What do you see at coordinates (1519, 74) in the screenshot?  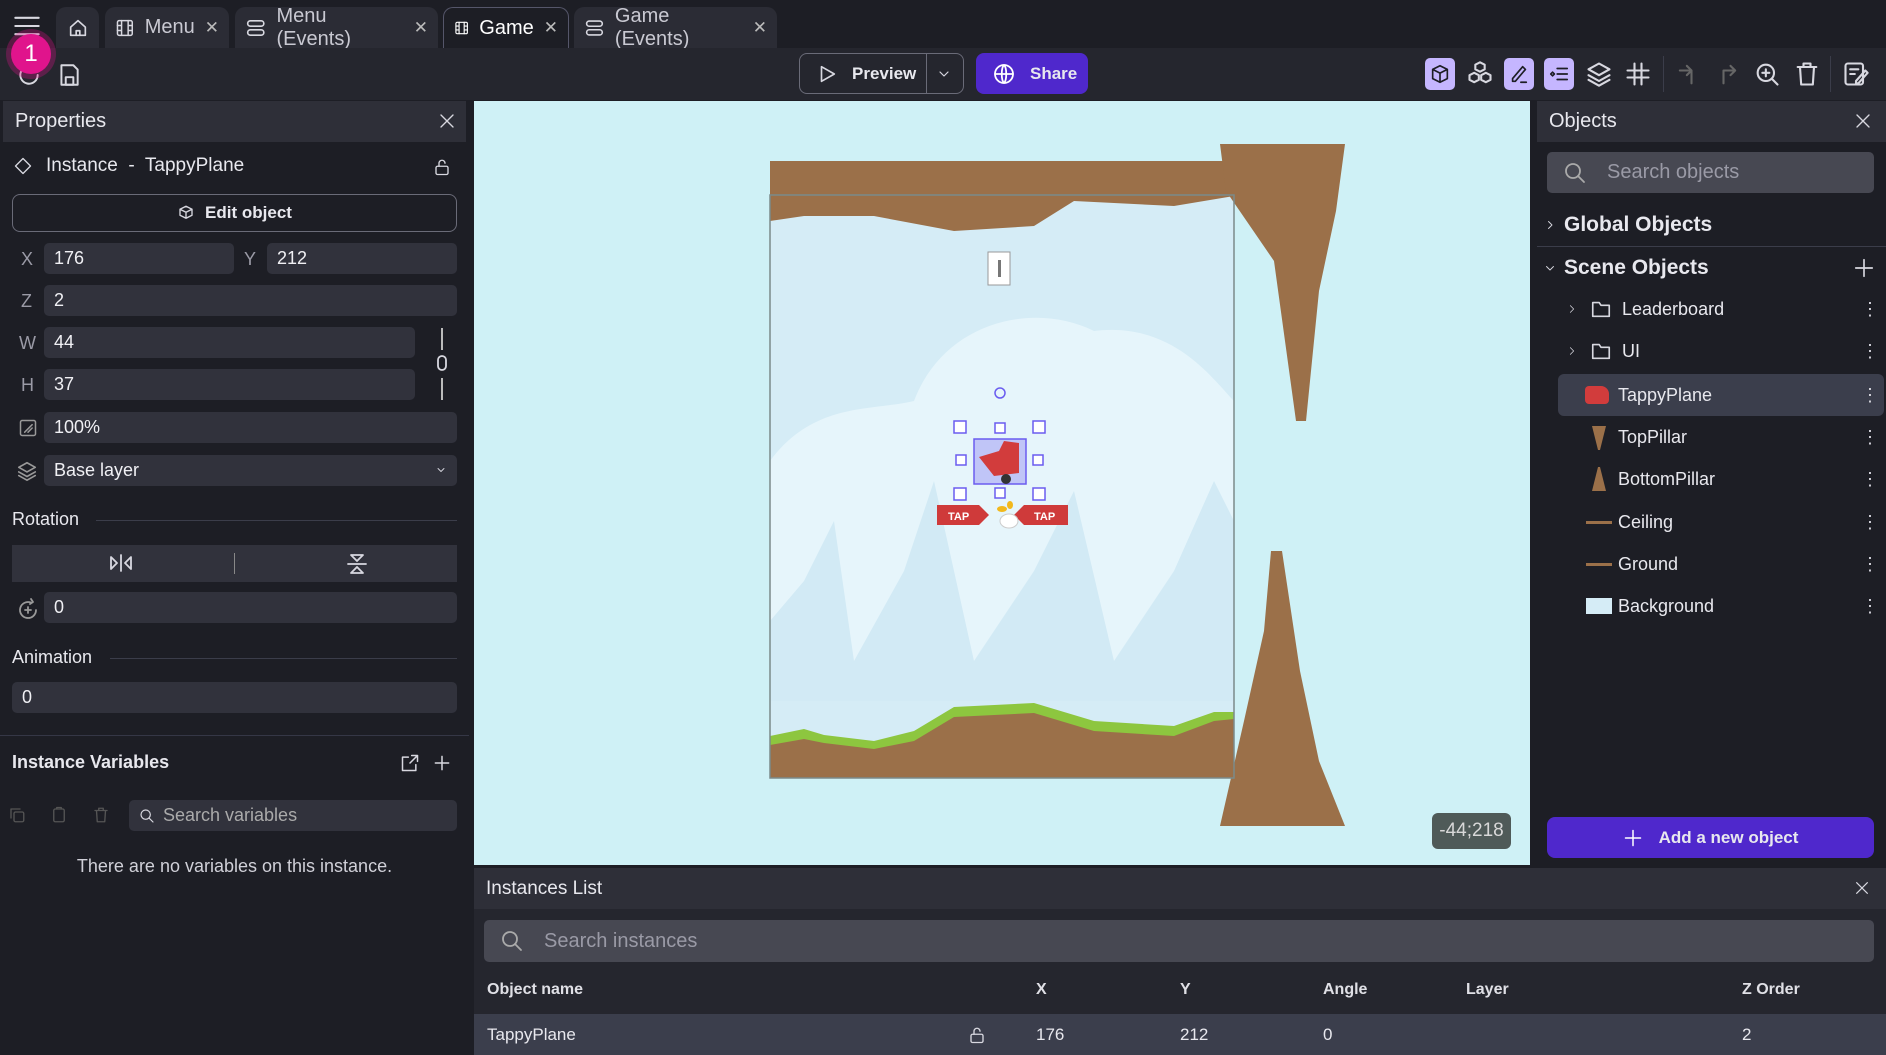 I see `edit-pencil-icon` at bounding box center [1519, 74].